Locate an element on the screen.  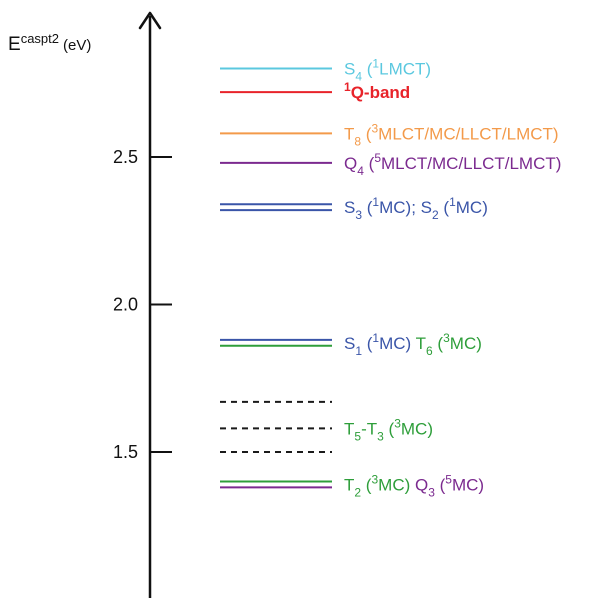
axis-title-main: E is located at coordinates (14, 44).